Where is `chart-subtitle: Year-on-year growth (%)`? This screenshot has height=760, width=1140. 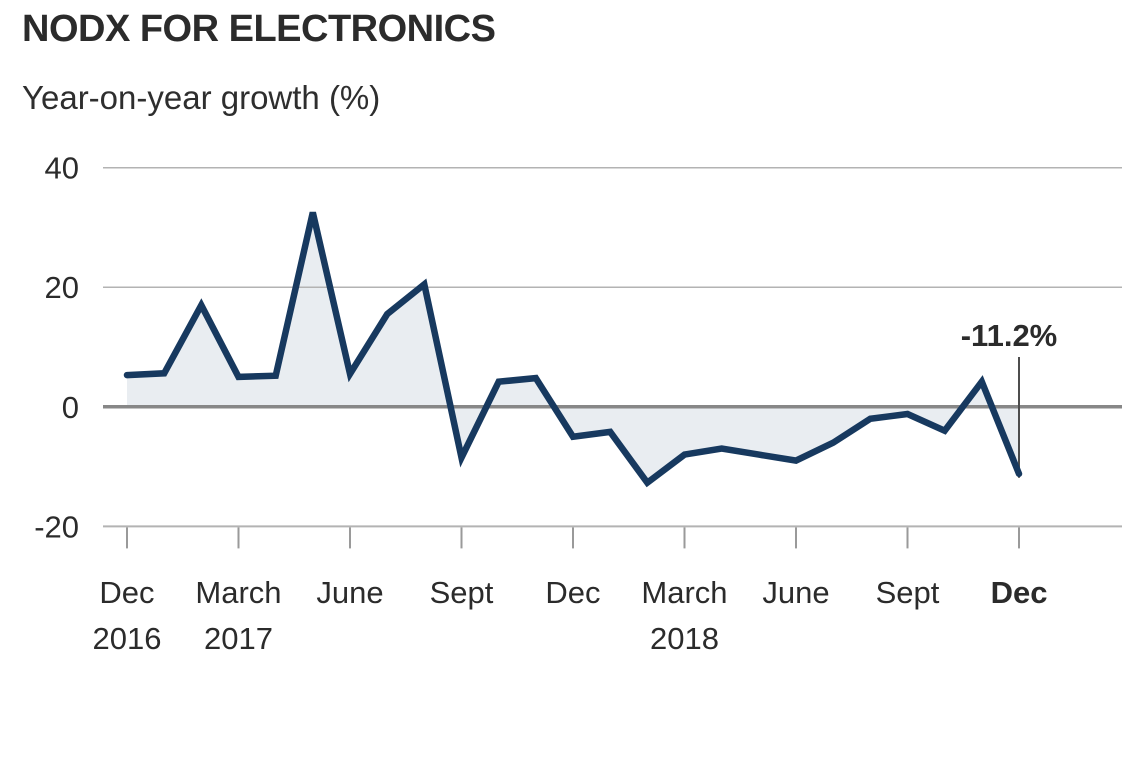
chart-subtitle: Year-on-year growth (%) is located at coordinates (201, 97).